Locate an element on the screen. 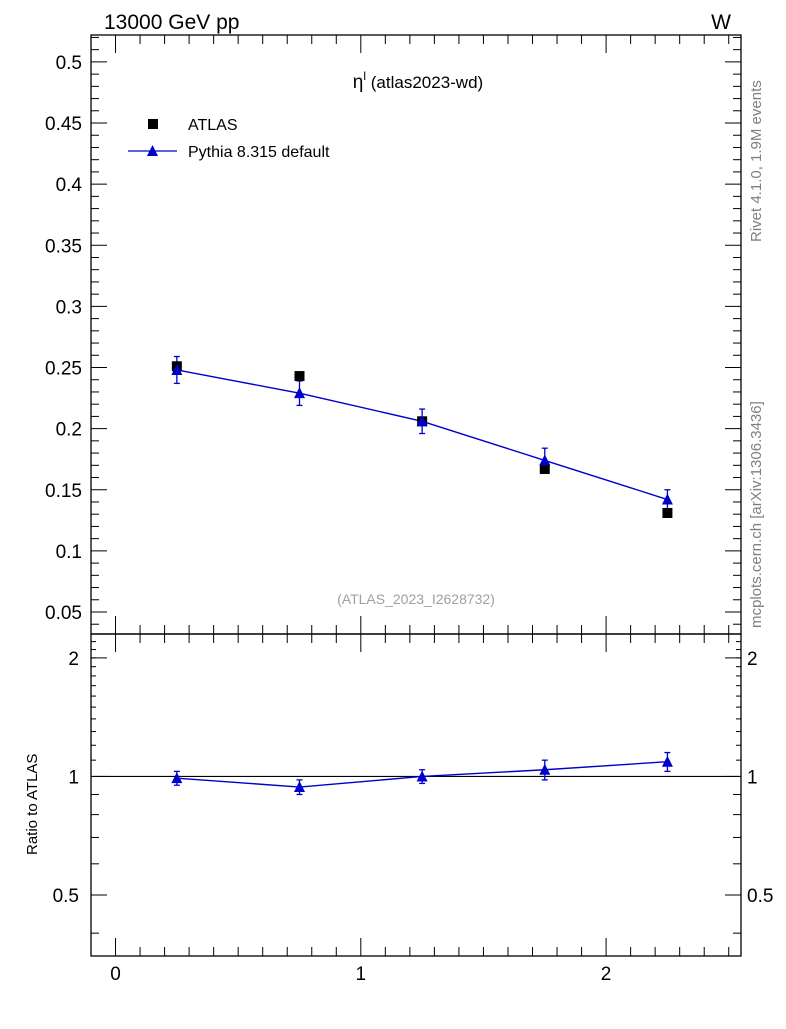  xtick-label: 2 is located at coordinates (606, 974).